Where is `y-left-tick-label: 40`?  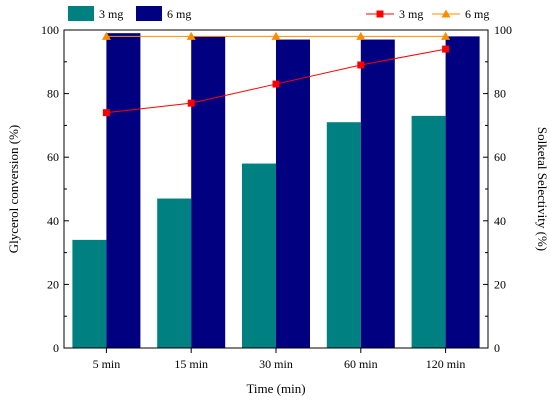
y-left-tick-label: 40 is located at coordinates (53, 221).